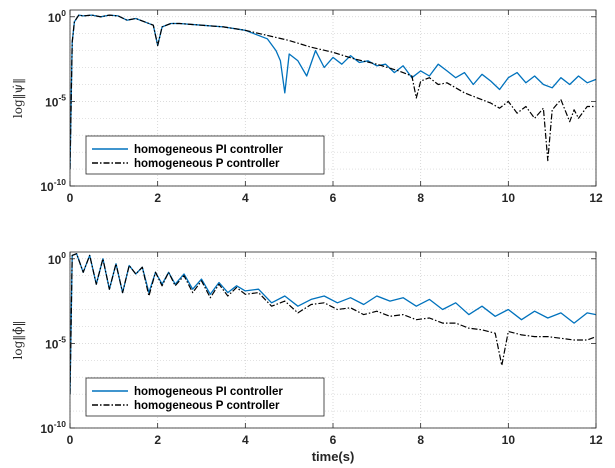  What do you see at coordinates (18, 340) in the screenshot?
I see `y-axis-label: log‖ϕ̇‖` at bounding box center [18, 340].